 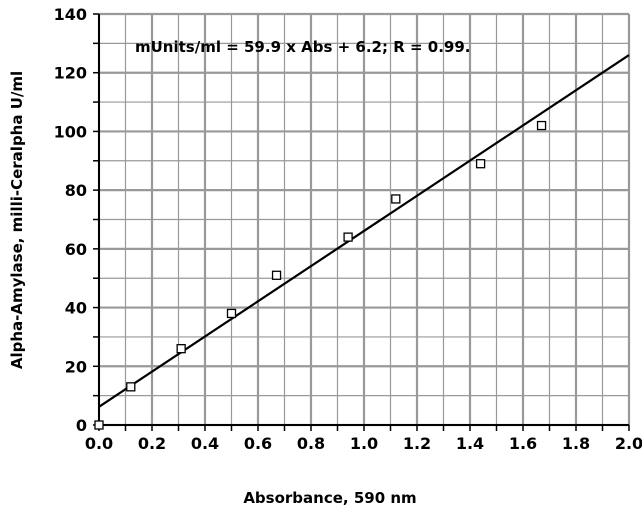 What do you see at coordinates (258, 443) in the screenshot?
I see `x-tick-label: 0.6` at bounding box center [258, 443].